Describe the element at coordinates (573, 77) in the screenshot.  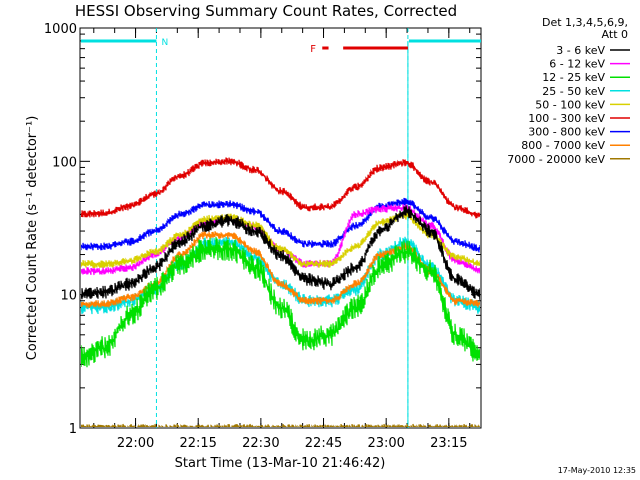
I see `legend-label: 12 - 25 keV` at that location.